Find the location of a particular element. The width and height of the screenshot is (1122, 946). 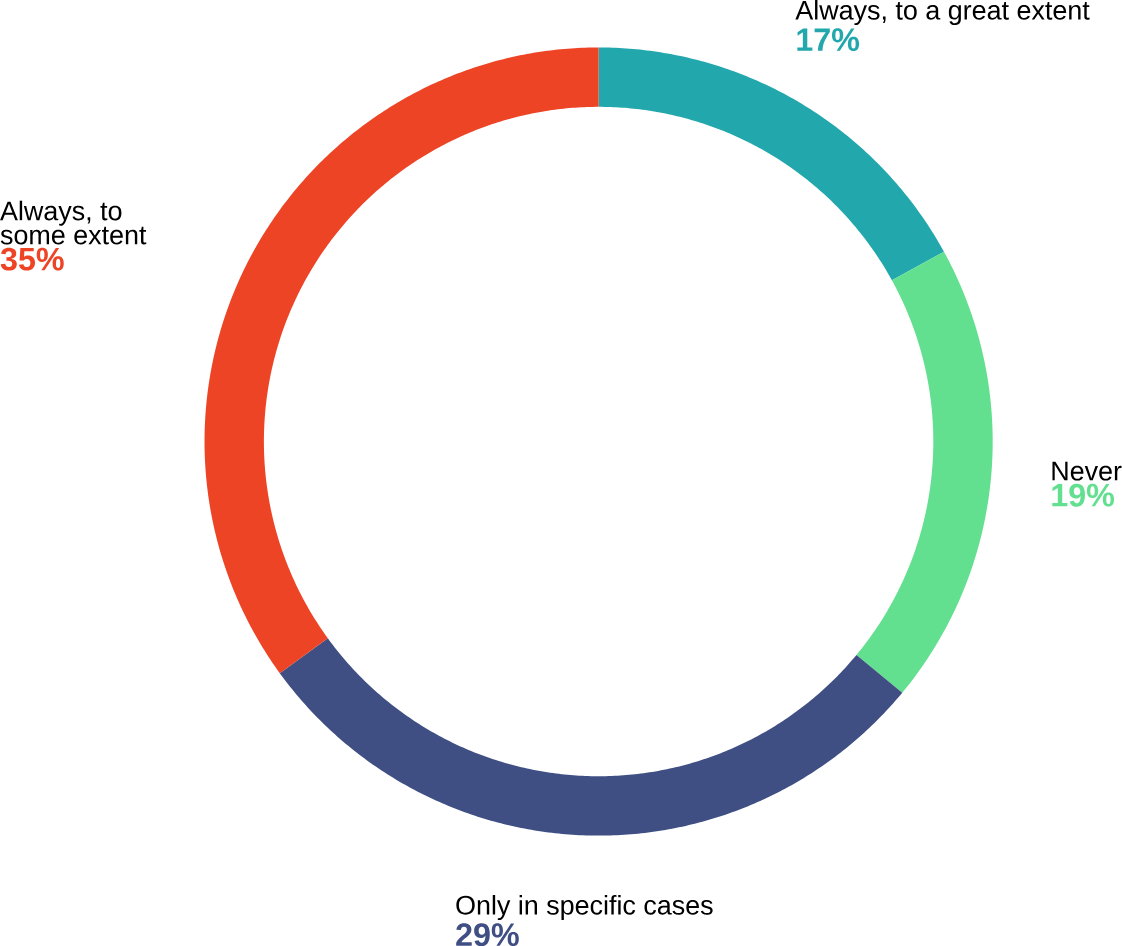

slice-label: Only in specific cases is located at coordinates (584, 907).